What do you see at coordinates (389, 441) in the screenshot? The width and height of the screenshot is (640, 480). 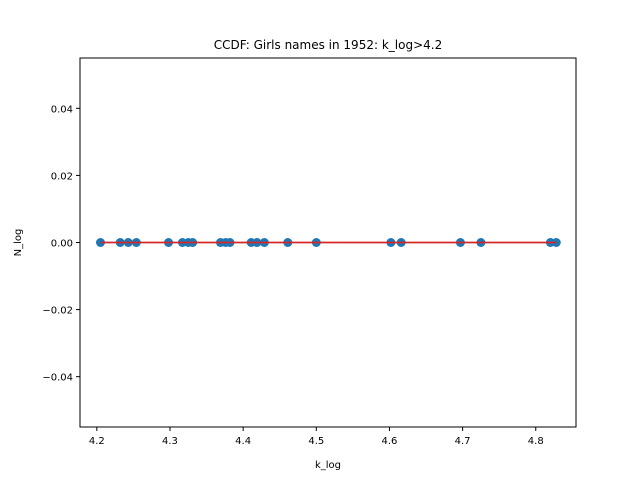 I see `x-tick-label: 4.6` at bounding box center [389, 441].